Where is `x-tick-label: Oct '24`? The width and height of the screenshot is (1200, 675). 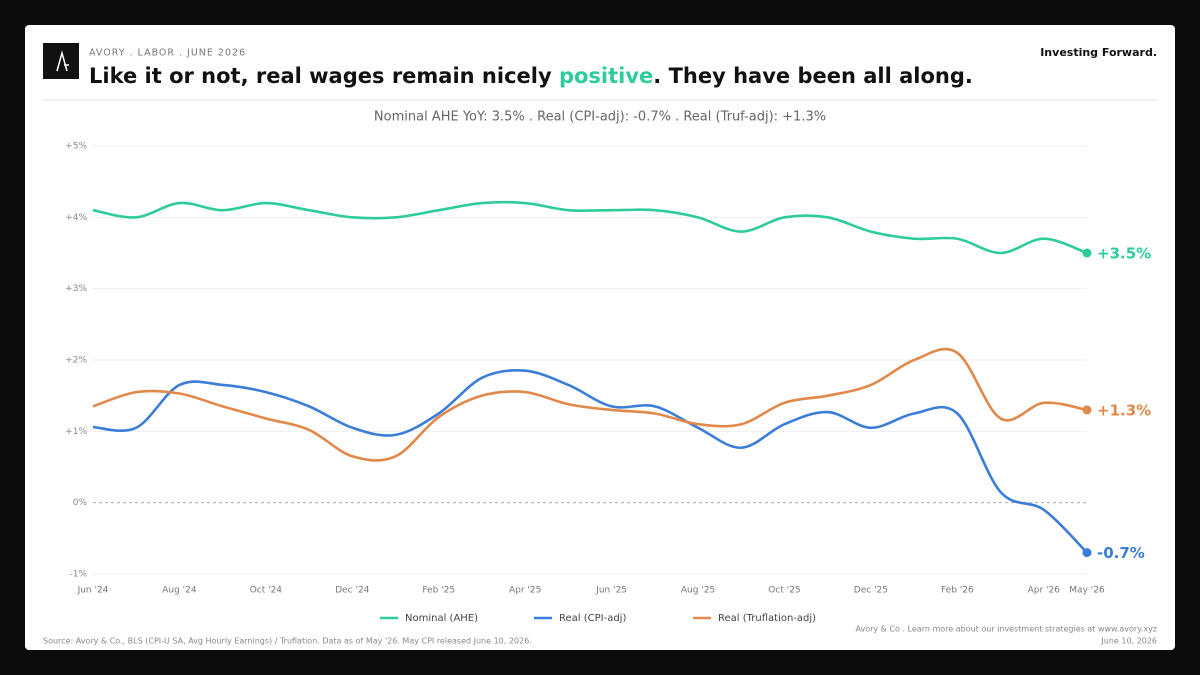
x-tick-label: Oct '24 is located at coordinates (266, 591).